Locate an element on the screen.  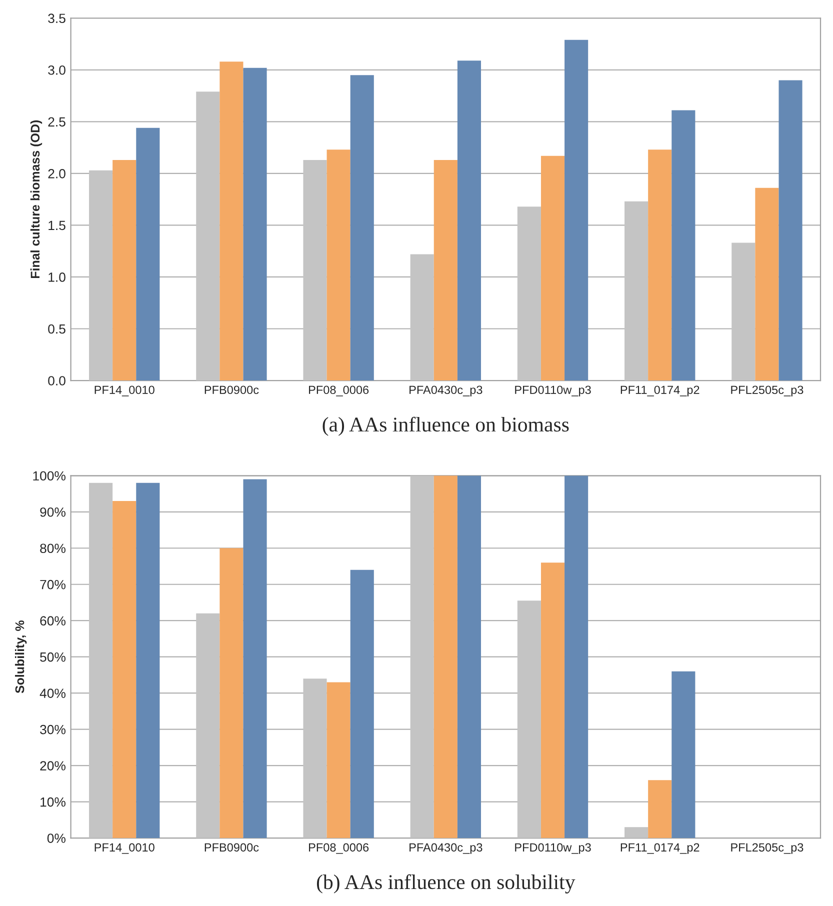
y-tick-label: 70% is located at coordinates (53, 585).